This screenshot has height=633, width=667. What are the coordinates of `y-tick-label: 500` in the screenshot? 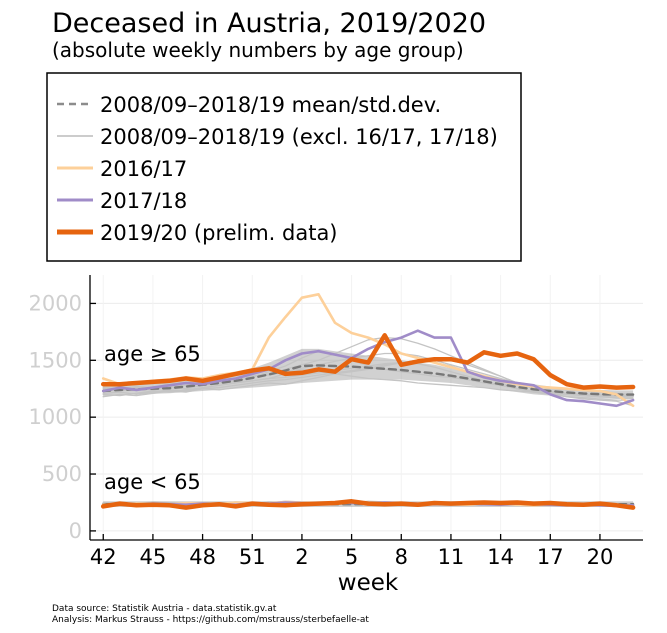 It's located at (62, 474).